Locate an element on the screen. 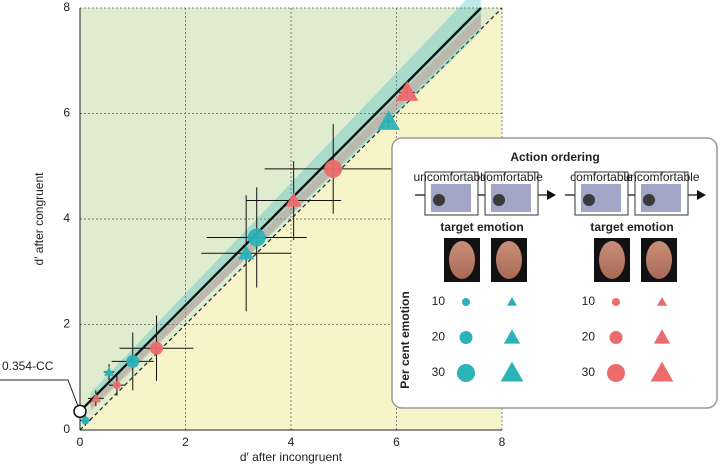  callout-line is located at coordinates (40, 395).